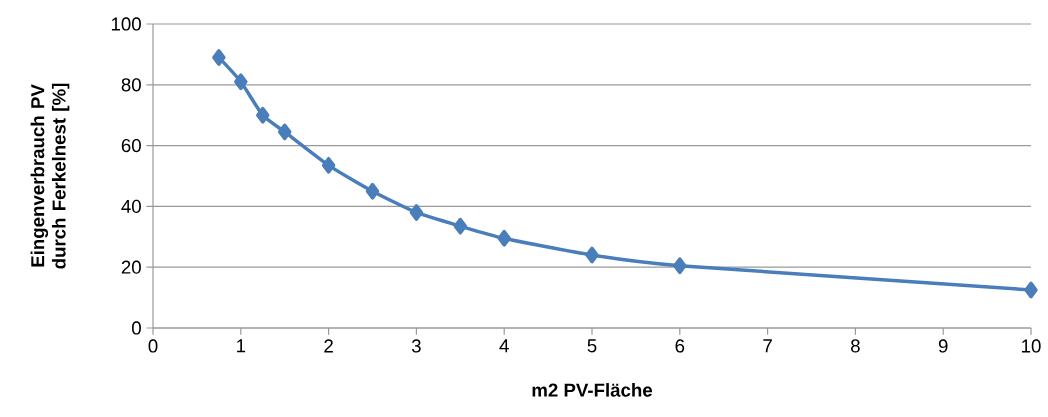 The image size is (1048, 417). Describe the element at coordinates (1031, 346) in the screenshot. I see `x-tick-label: 10` at that location.